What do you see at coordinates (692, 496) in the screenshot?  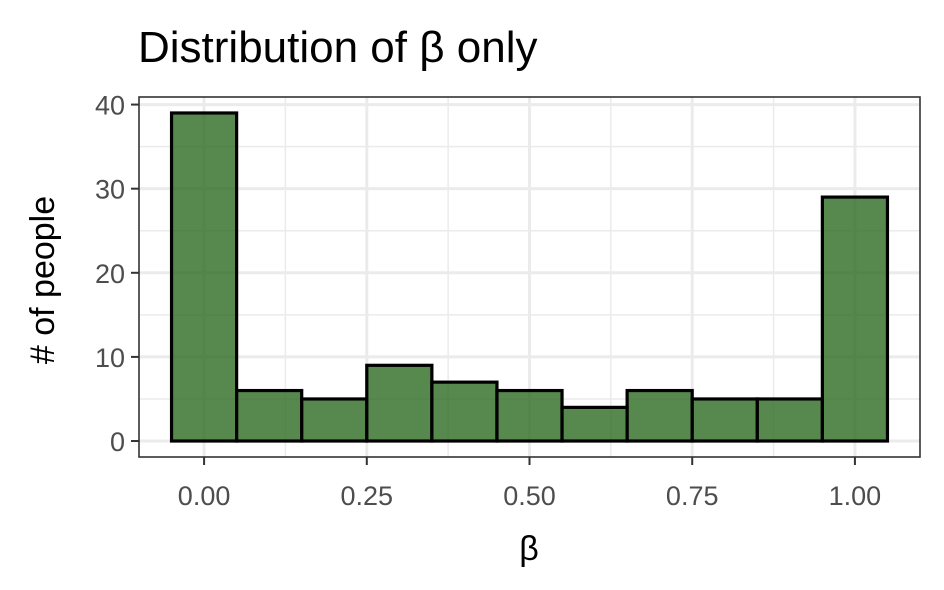 I see `x-tick-label: 0.75` at bounding box center [692, 496].